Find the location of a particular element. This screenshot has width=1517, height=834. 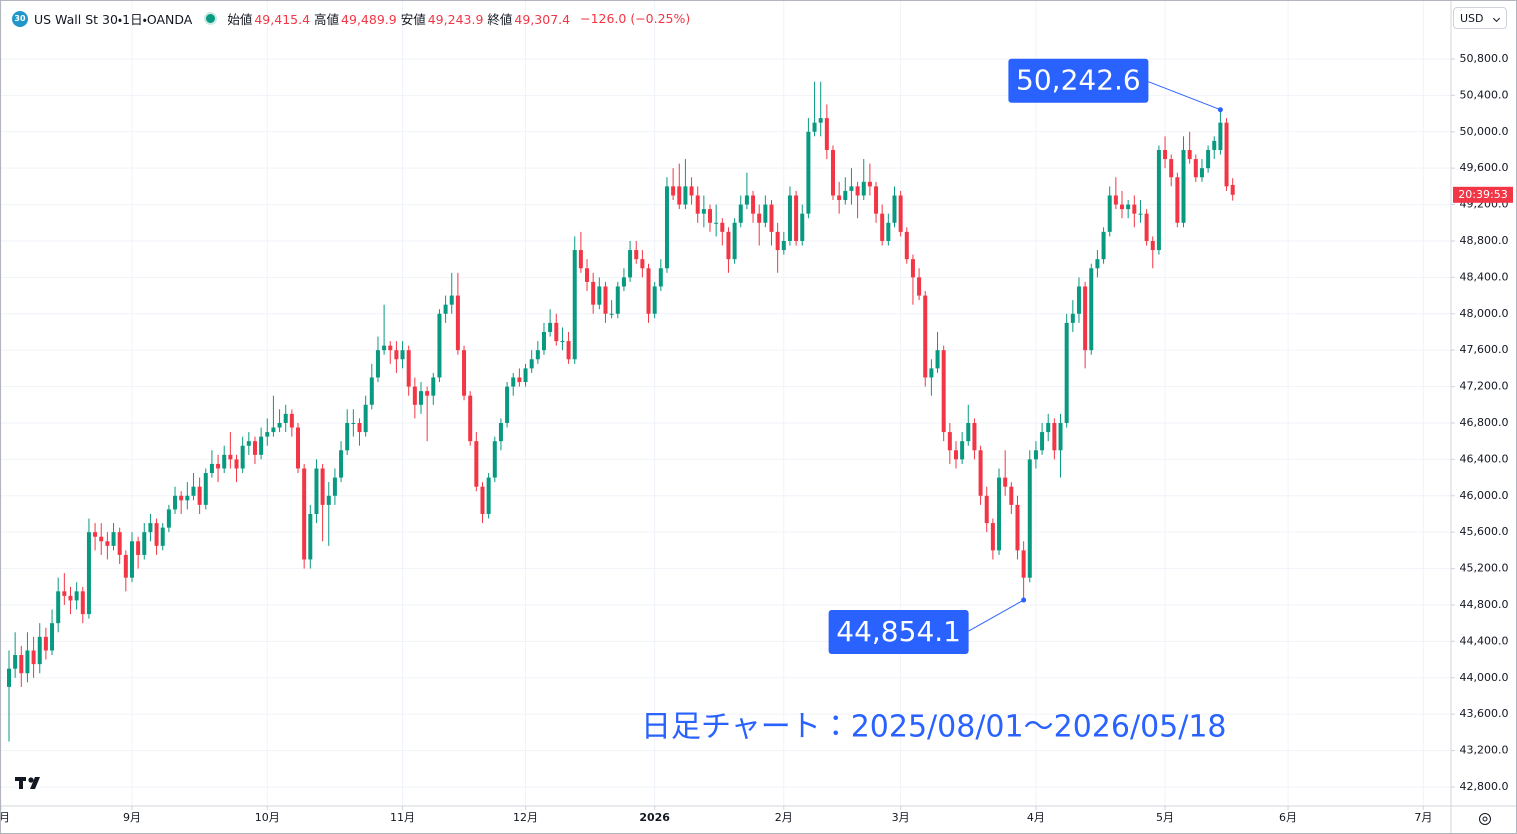

chart-caption: 日足チャート：2025/08/01〜2026/05/18 is located at coordinates (934, 727).